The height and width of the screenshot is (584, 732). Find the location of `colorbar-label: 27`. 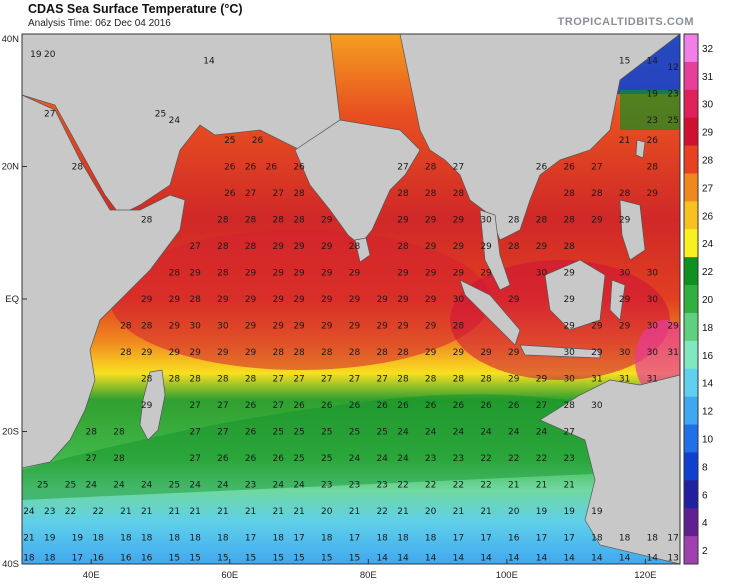

colorbar-label: 27 is located at coordinates (708, 188).